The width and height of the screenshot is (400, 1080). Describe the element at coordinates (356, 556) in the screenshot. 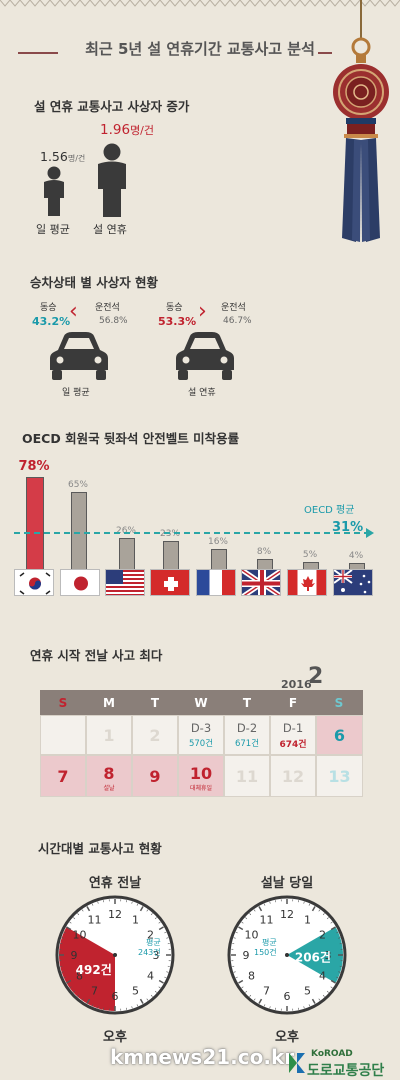

I see `bar-label-7: 4%` at that location.